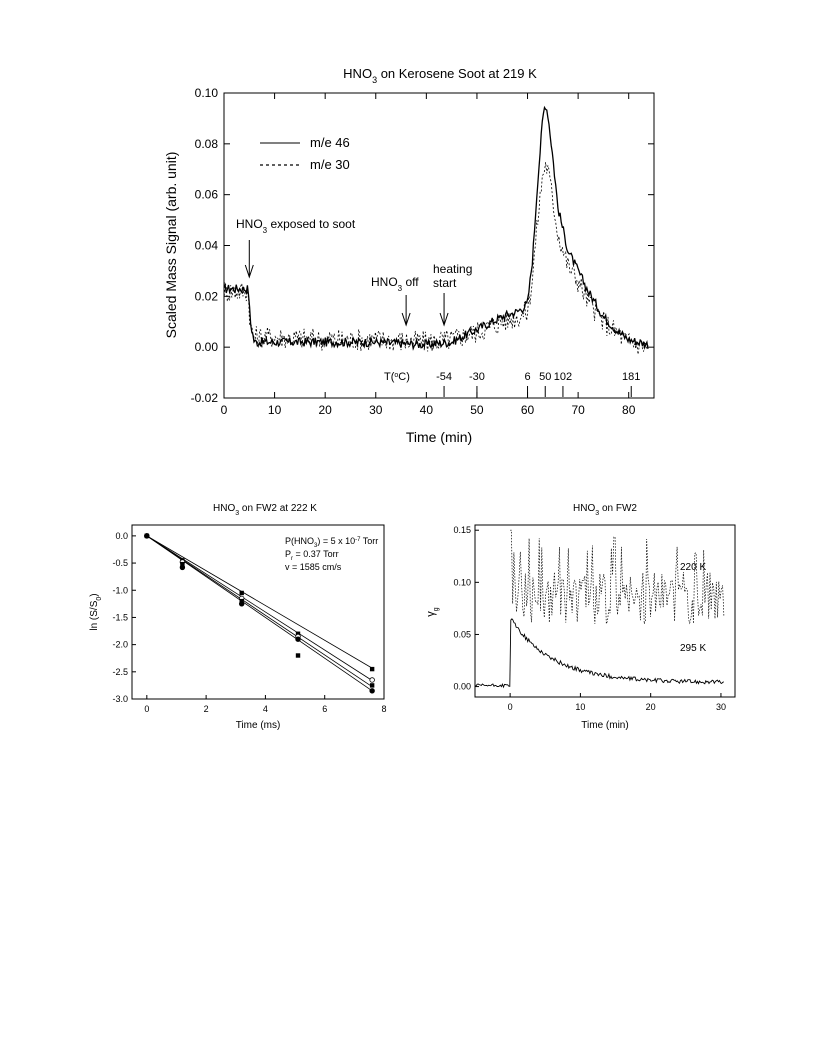  What do you see at coordinates (605, 510) in the screenshot?
I see `chart-title: HNO3 on FW2` at bounding box center [605, 510].